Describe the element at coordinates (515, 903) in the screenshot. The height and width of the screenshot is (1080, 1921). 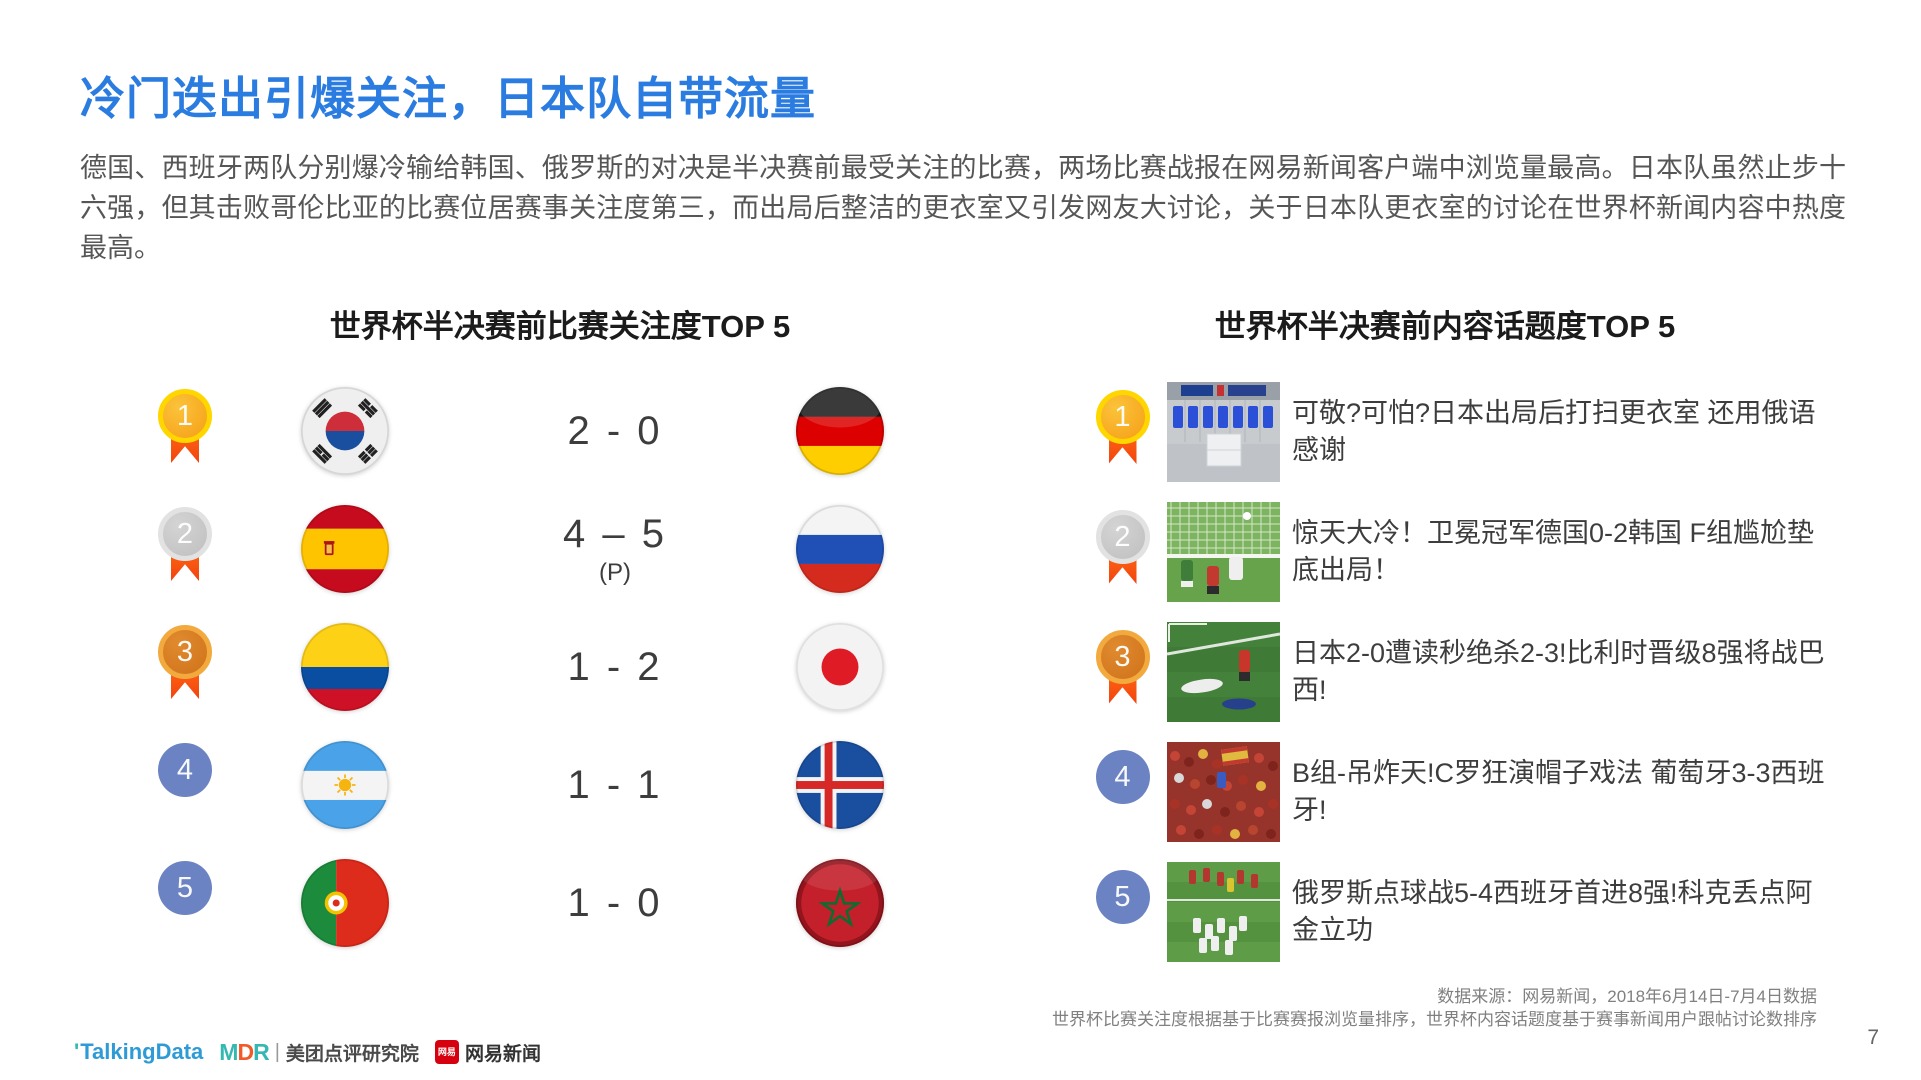
I see `match-row-5: 5 1 - 0` at that location.